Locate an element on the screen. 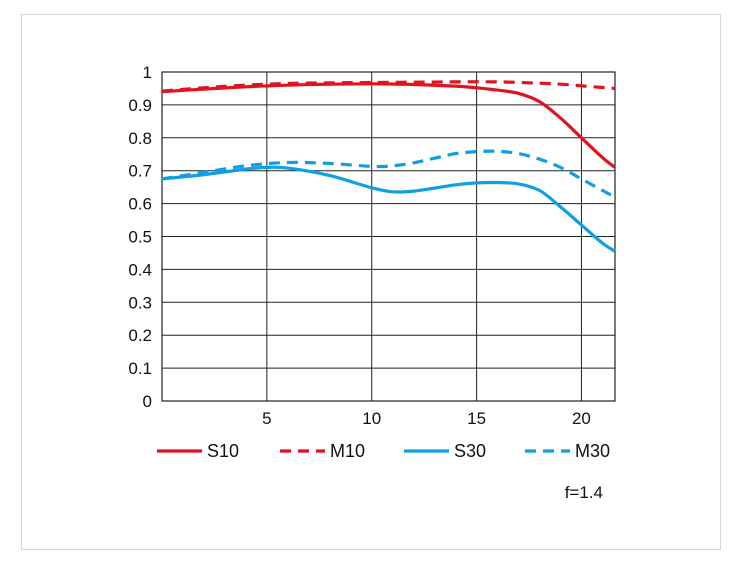 Image resolution: width=746 pixels, height=565 pixels. x-axis-ticks: 5 10 15 20 is located at coordinates (426, 418).